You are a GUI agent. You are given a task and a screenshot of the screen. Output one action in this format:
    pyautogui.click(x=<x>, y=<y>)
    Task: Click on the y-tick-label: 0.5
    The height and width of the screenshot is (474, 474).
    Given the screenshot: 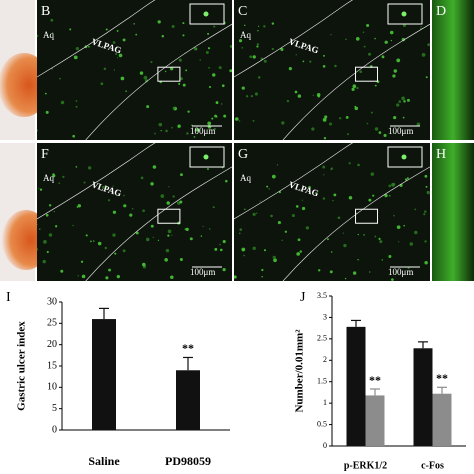 What is the action you would take?
    pyautogui.click(x=322, y=423)
    